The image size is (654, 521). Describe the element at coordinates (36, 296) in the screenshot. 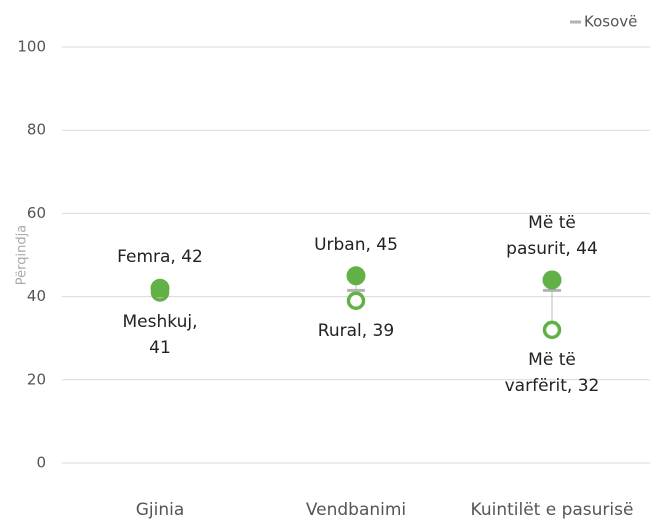

I see `y-tick-label: 40` at that location.